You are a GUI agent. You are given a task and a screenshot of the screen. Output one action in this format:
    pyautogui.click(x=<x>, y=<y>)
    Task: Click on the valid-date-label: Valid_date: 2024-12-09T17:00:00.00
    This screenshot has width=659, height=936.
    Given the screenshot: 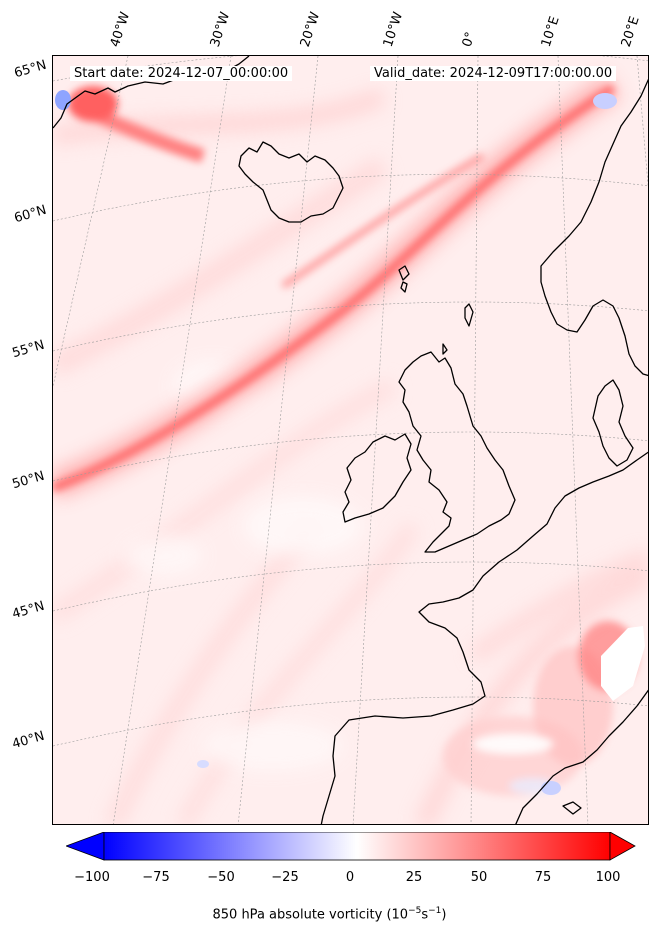 What is the action you would take?
    pyautogui.click(x=493, y=73)
    